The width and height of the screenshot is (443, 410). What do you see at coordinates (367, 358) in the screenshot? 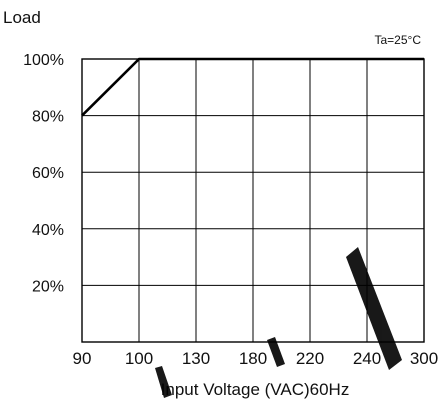
I see `x-tick-label: 240` at bounding box center [367, 358].